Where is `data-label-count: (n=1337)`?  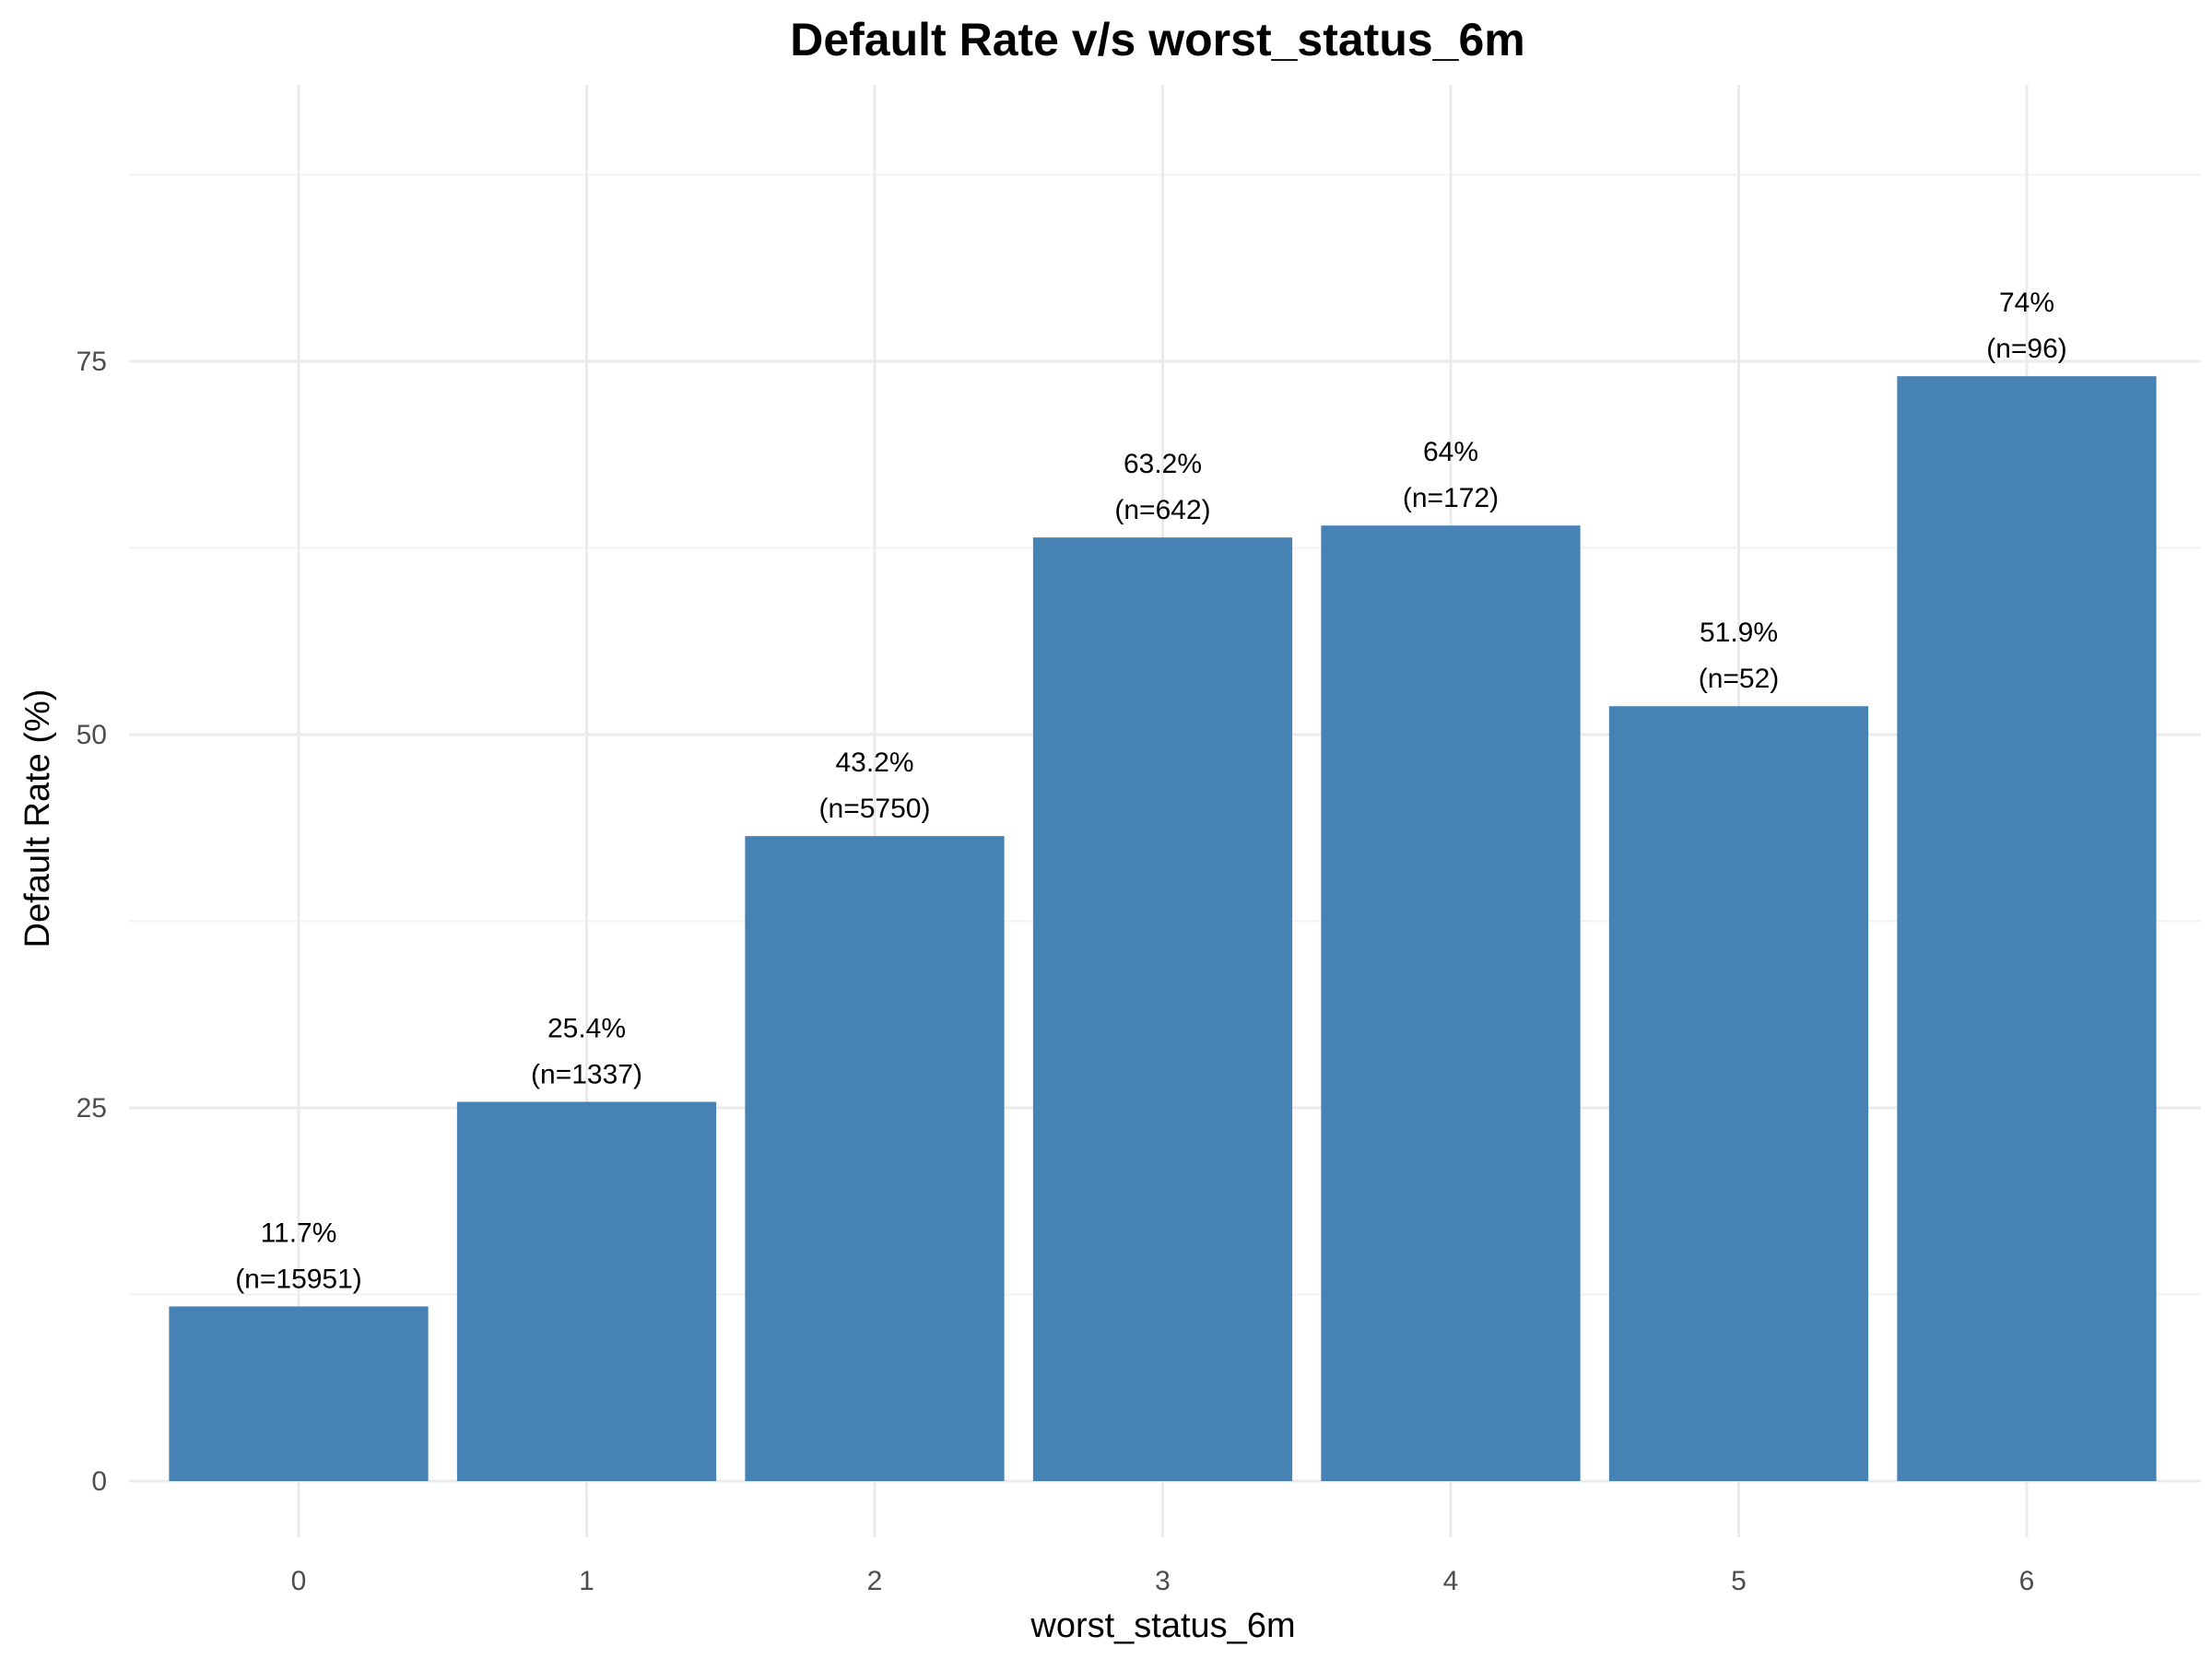 data-label-count: (n=1337) is located at coordinates (586, 1075).